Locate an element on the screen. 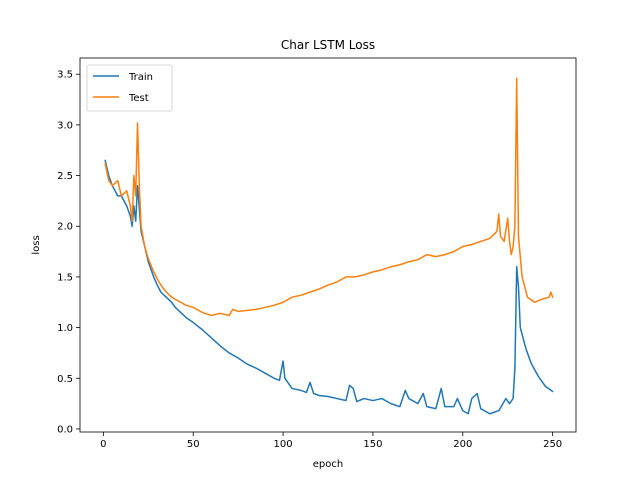  x-tick-label: 200 is located at coordinates (462, 444).